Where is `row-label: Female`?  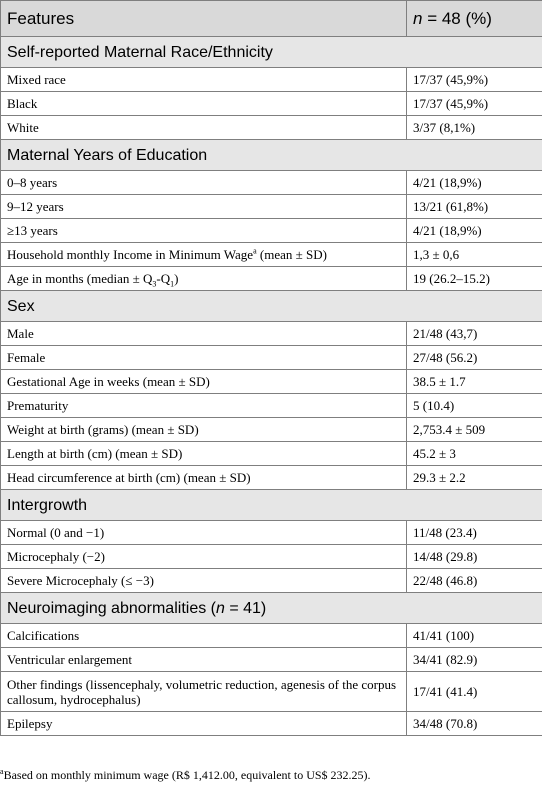
row-label: Female is located at coordinates (203, 357).